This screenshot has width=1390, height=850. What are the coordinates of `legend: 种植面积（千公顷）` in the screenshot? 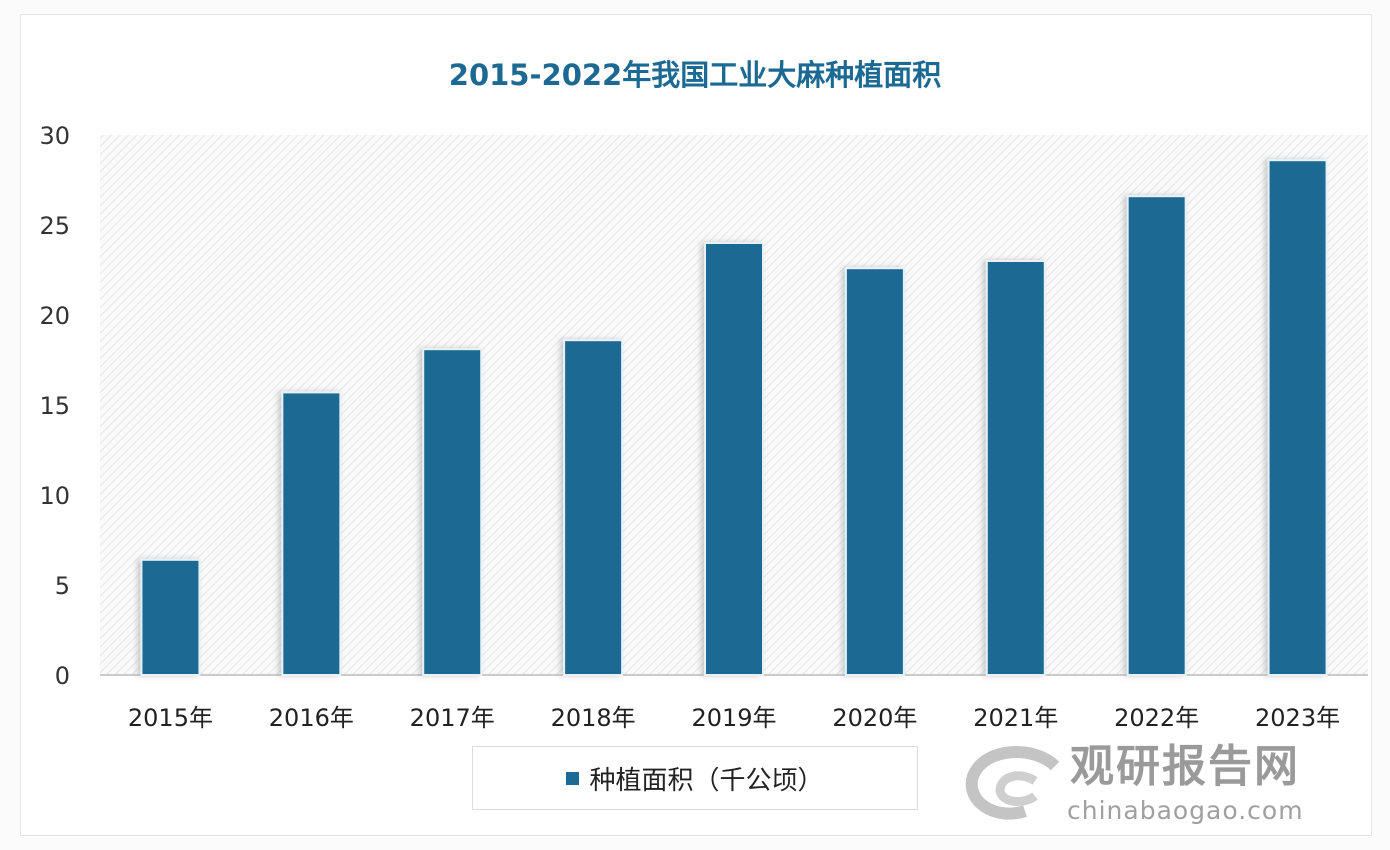 It's located at (695, 778).